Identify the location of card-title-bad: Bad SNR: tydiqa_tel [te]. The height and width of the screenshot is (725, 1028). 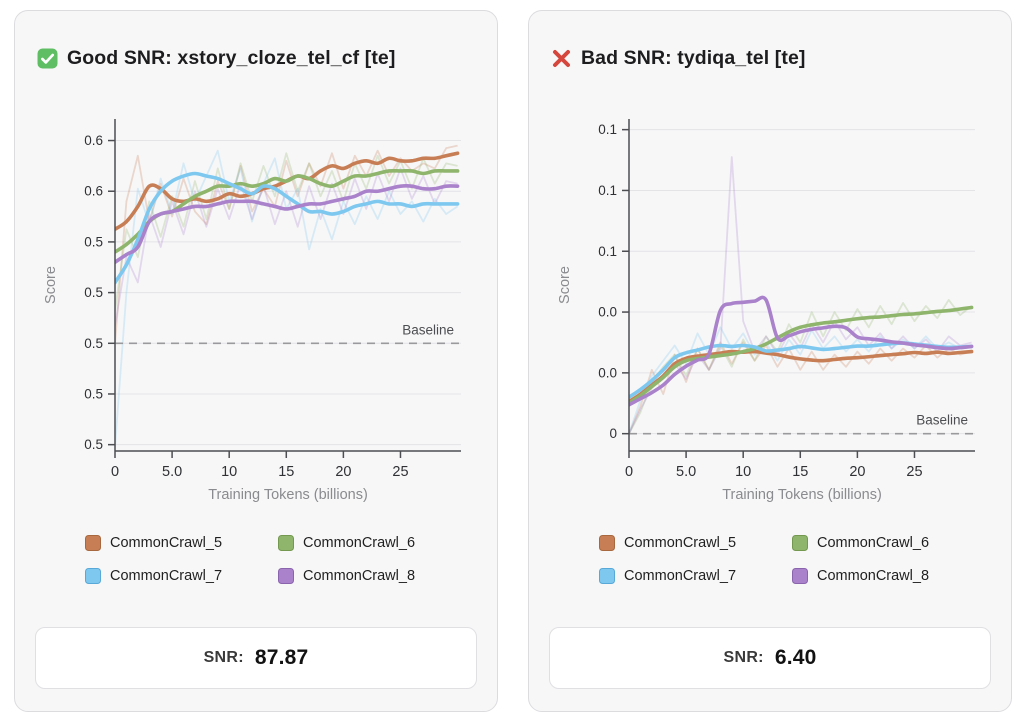
(678, 58).